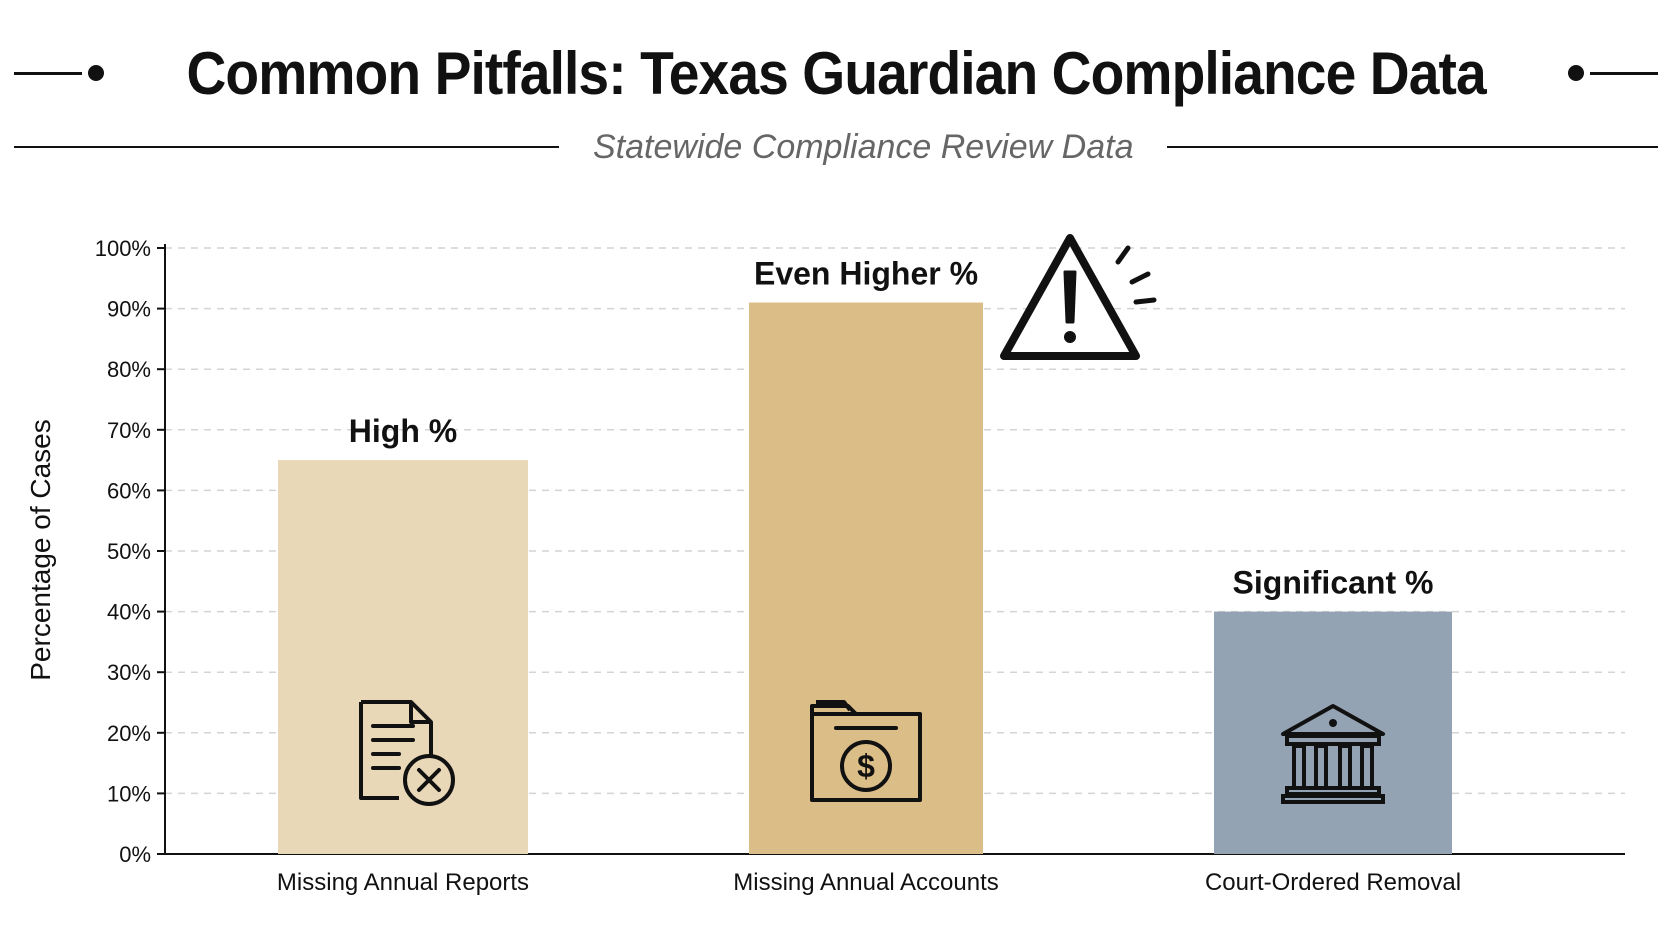  What do you see at coordinates (866, 882) in the screenshot?
I see `x-category-label-2: Missing Annual Accounts` at bounding box center [866, 882].